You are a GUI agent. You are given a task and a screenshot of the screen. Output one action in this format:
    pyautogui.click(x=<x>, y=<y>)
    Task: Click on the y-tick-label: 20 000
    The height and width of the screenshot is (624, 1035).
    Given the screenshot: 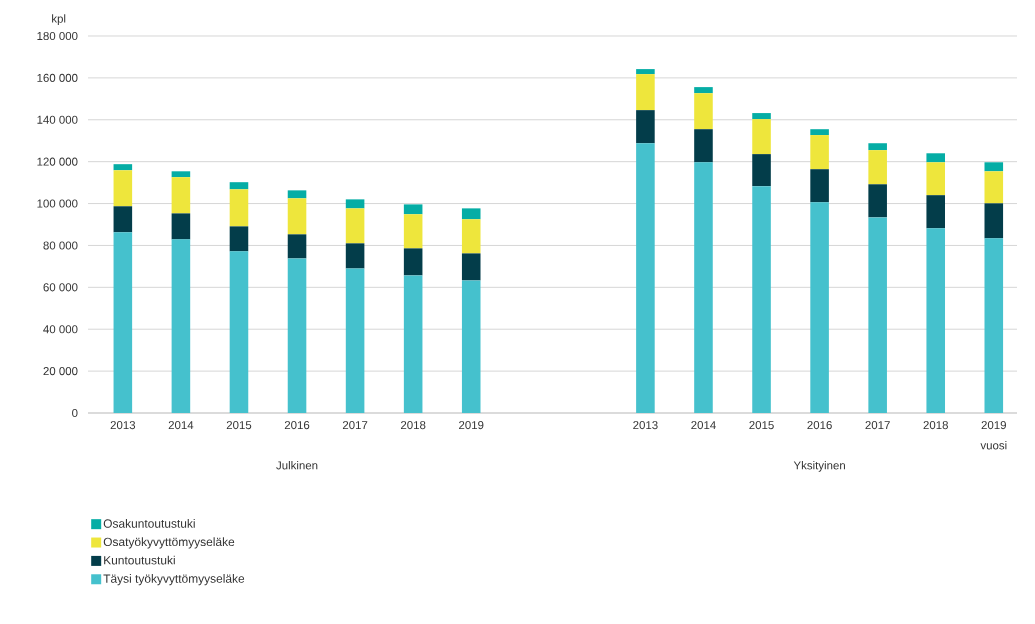 What is the action you would take?
    pyautogui.click(x=60, y=371)
    